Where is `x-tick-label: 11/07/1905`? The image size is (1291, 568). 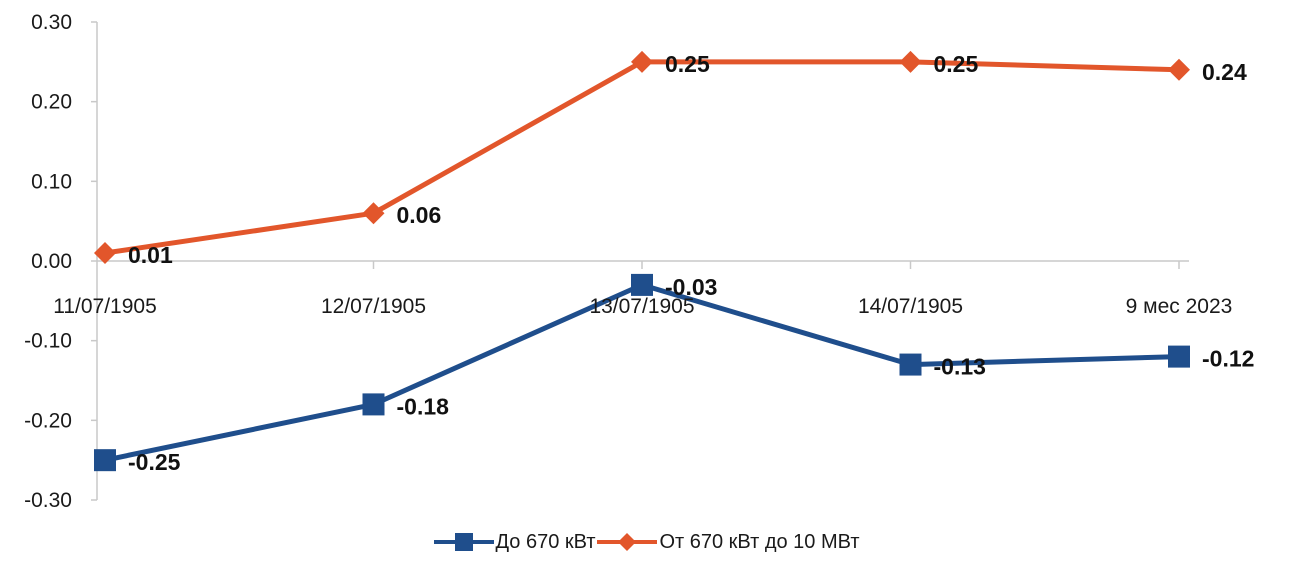 x-tick-label: 11/07/1905 is located at coordinates (105, 306).